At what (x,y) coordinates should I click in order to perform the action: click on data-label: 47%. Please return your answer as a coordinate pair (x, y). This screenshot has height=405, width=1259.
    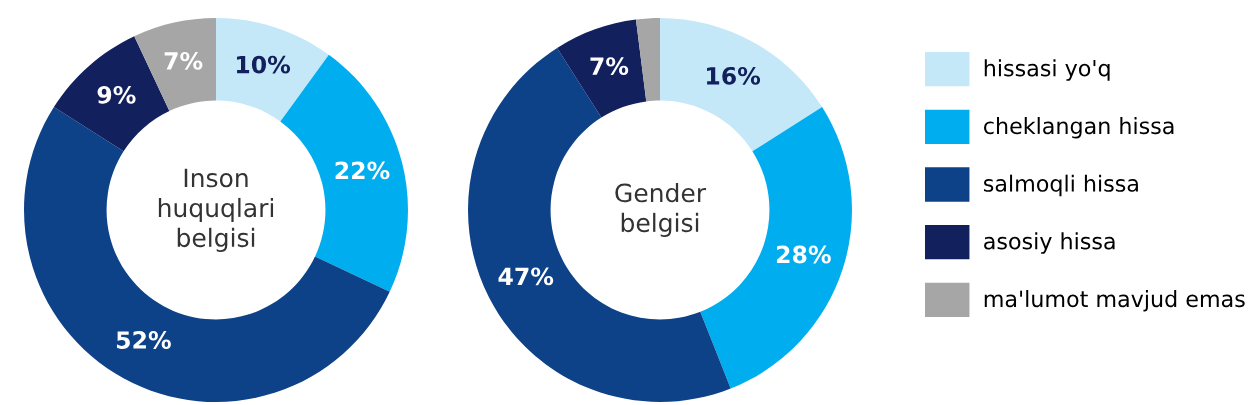
    Looking at the image, I should click on (526, 276).